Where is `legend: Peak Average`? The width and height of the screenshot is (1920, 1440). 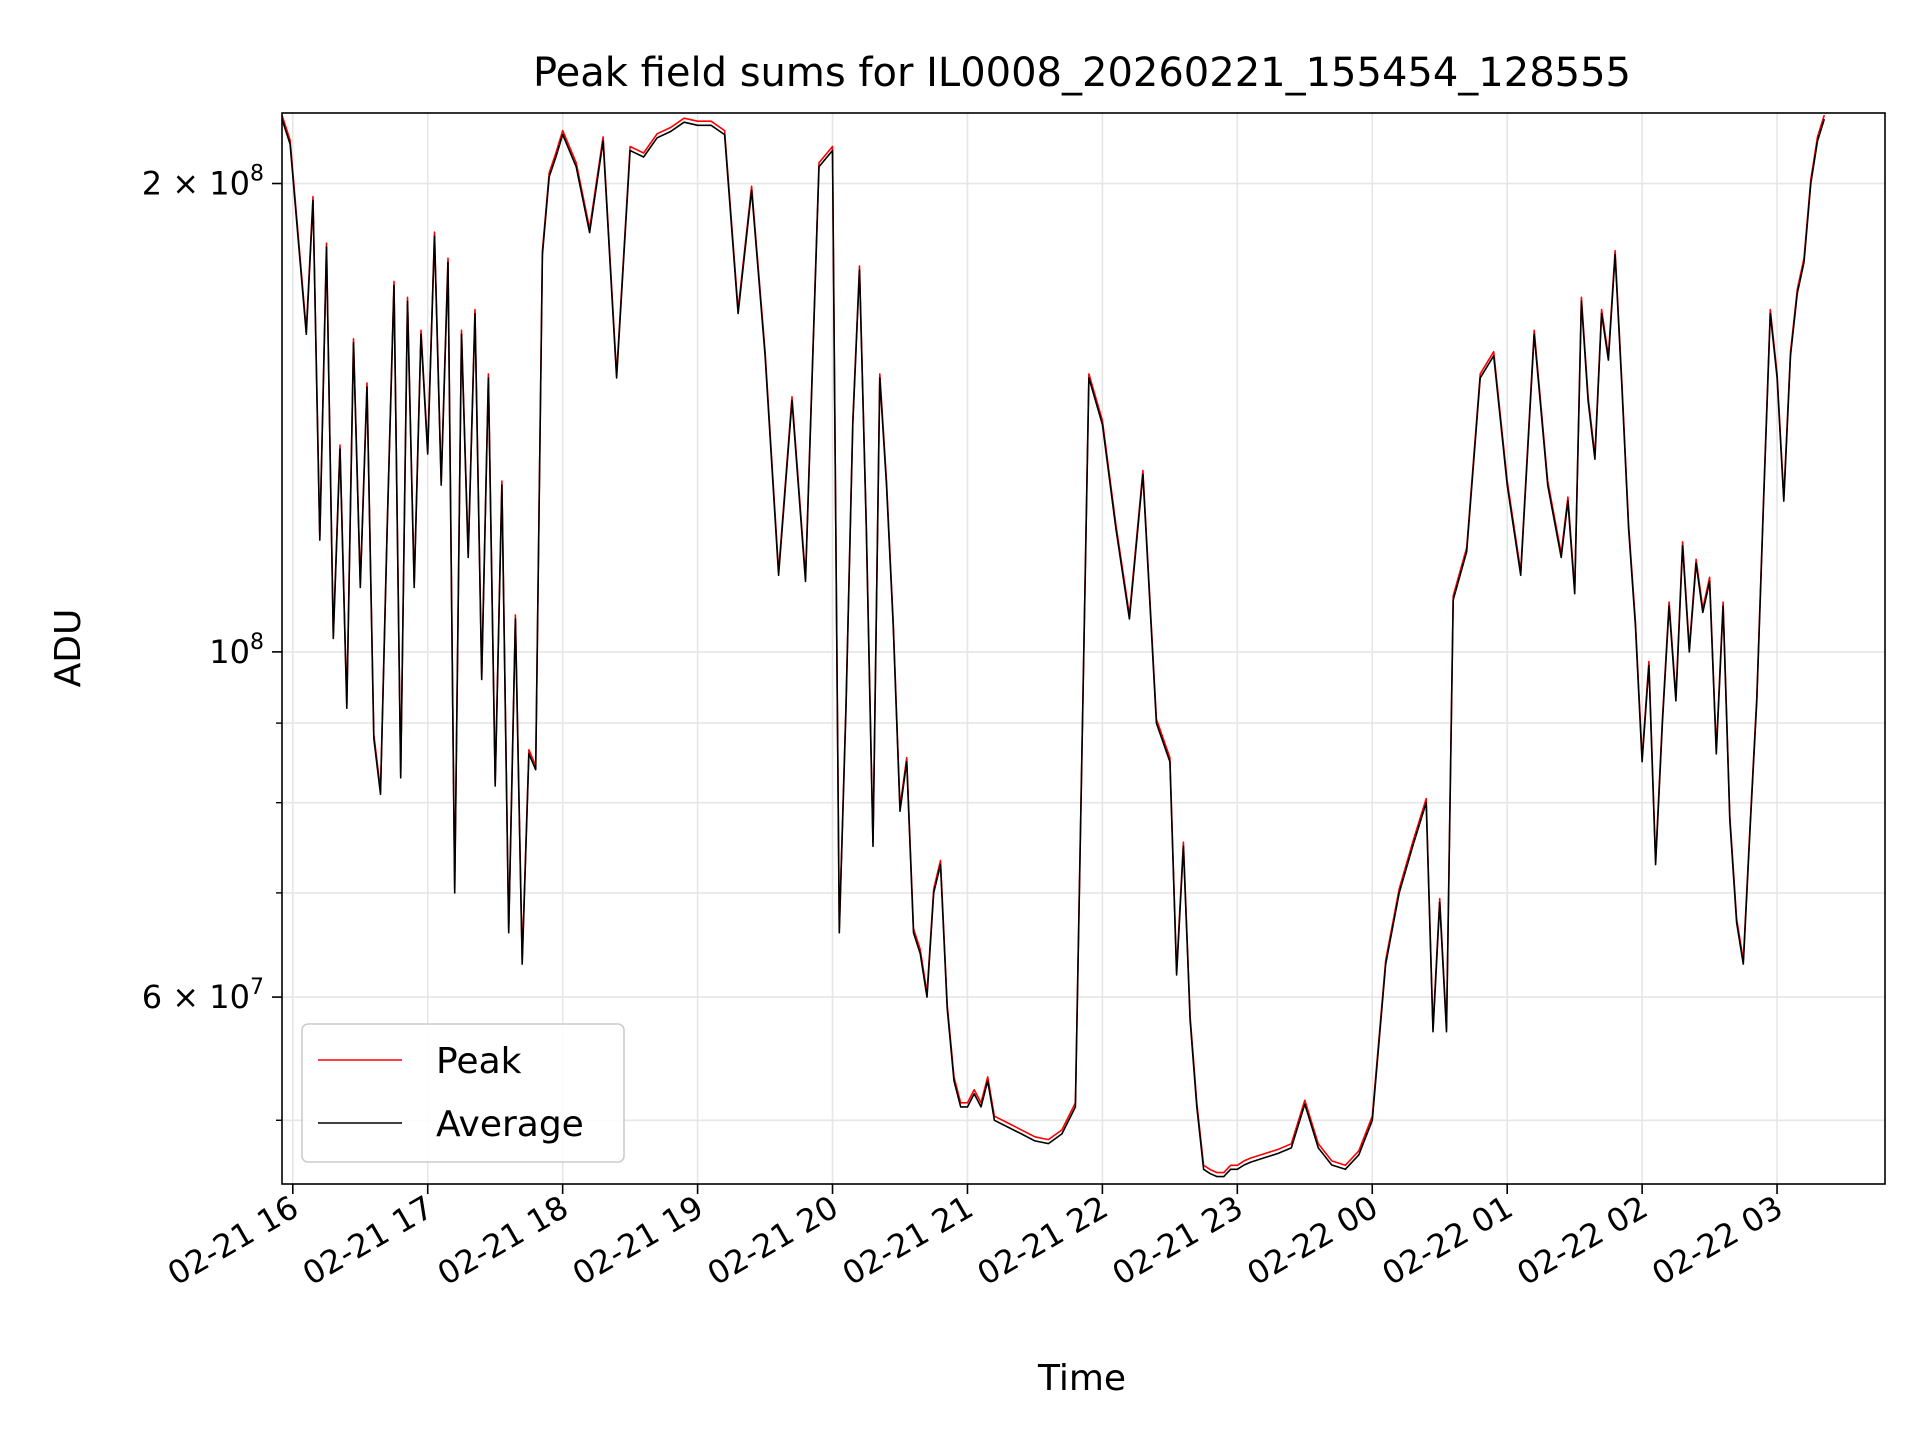
legend: Peak Average is located at coordinates (463, 1093).